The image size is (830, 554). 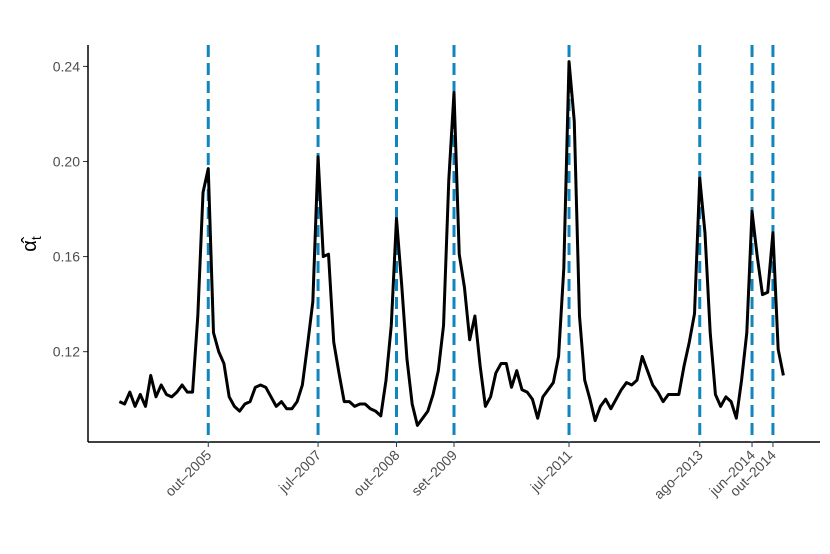 I want to click on y-tick-label: 0.24, so click(x=66, y=66).